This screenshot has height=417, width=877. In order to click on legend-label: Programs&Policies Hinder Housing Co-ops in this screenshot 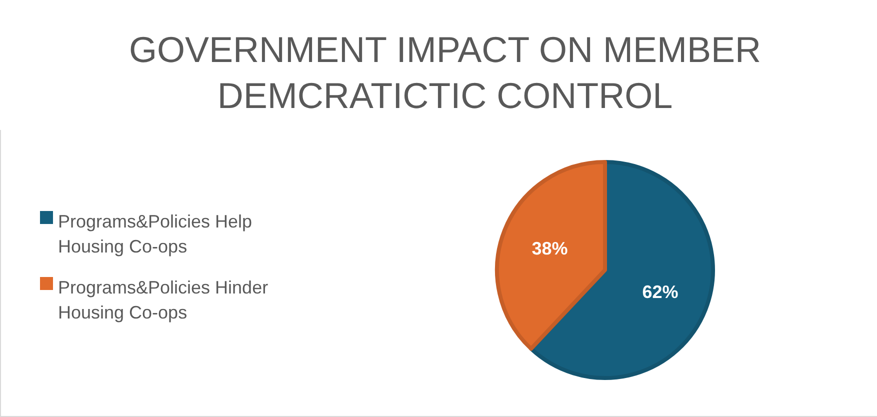, I will do `click(163, 299)`.